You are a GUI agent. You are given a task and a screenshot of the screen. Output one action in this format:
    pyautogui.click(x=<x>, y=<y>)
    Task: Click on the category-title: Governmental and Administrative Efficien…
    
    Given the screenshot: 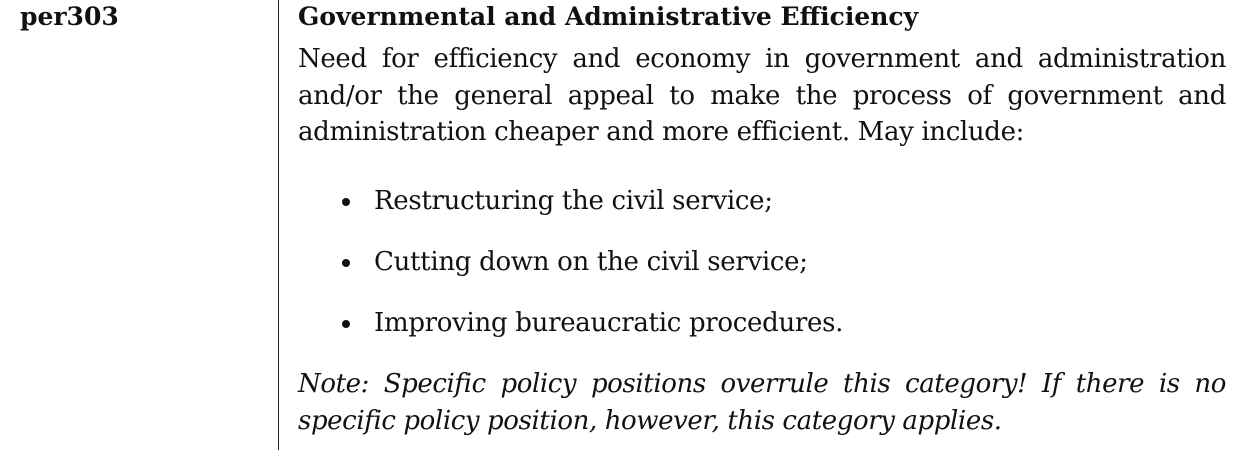 What is the action you would take?
    pyautogui.click(x=608, y=16)
    